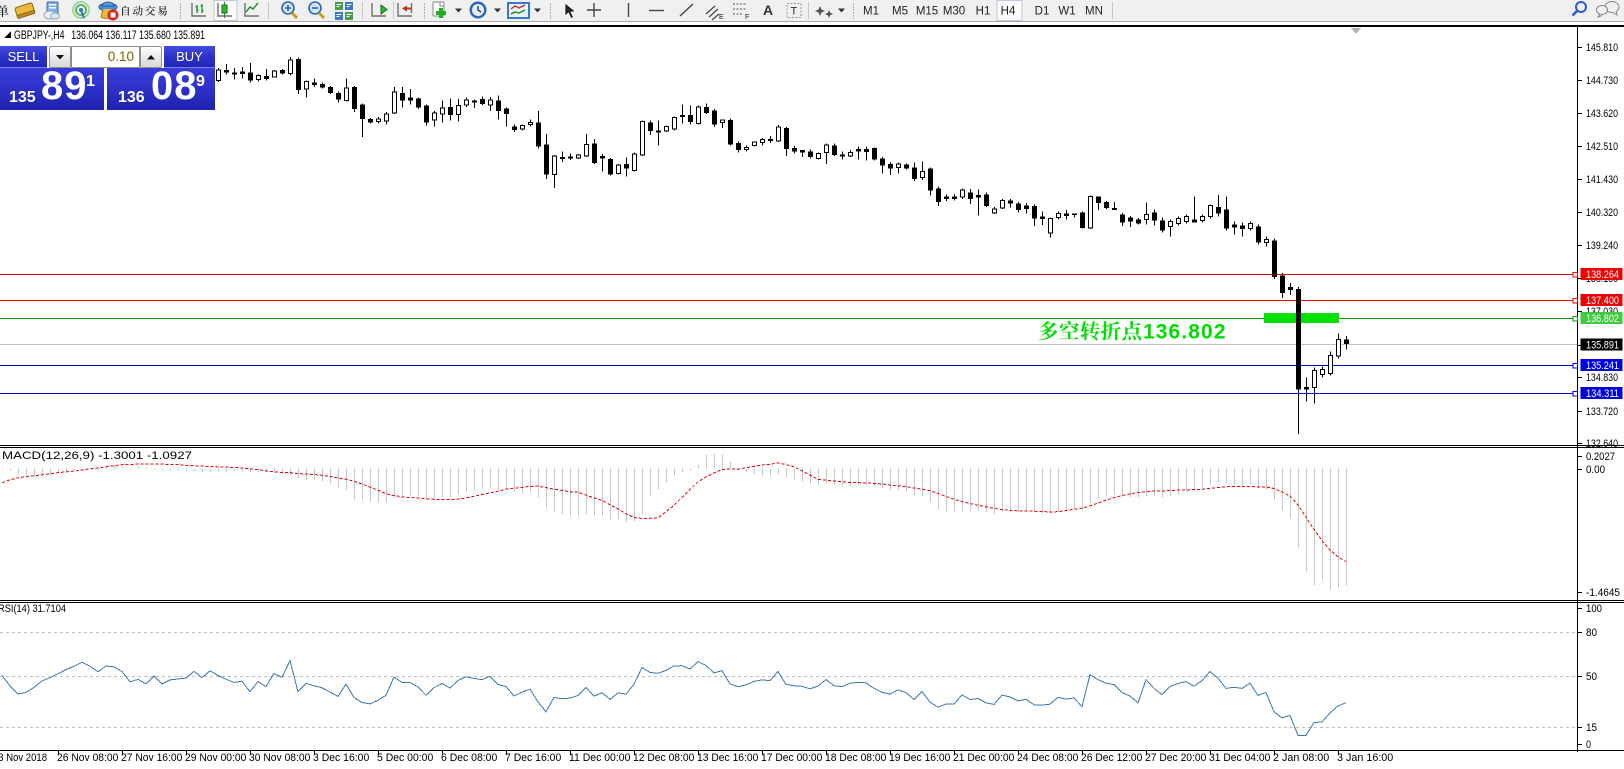 This screenshot has height=769, width=1624. What do you see at coordinates (1602, 444) in the screenshot?
I see `svg-text: 132.640` at bounding box center [1602, 444].